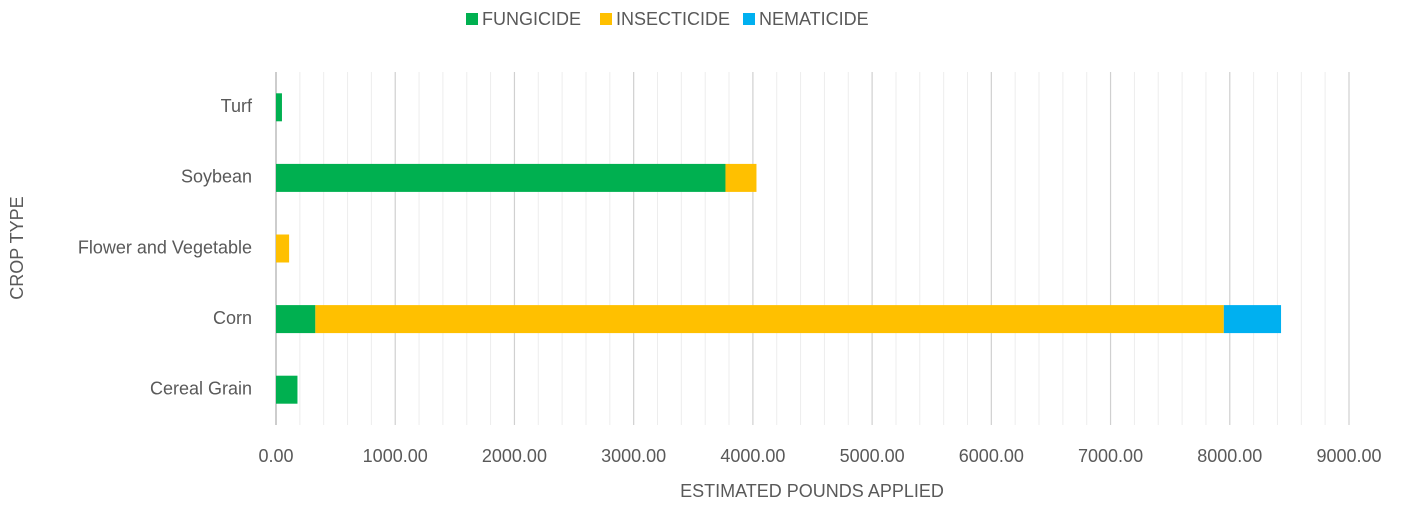  I want to click on legend-label: NEMATICIDE, so click(814, 19).